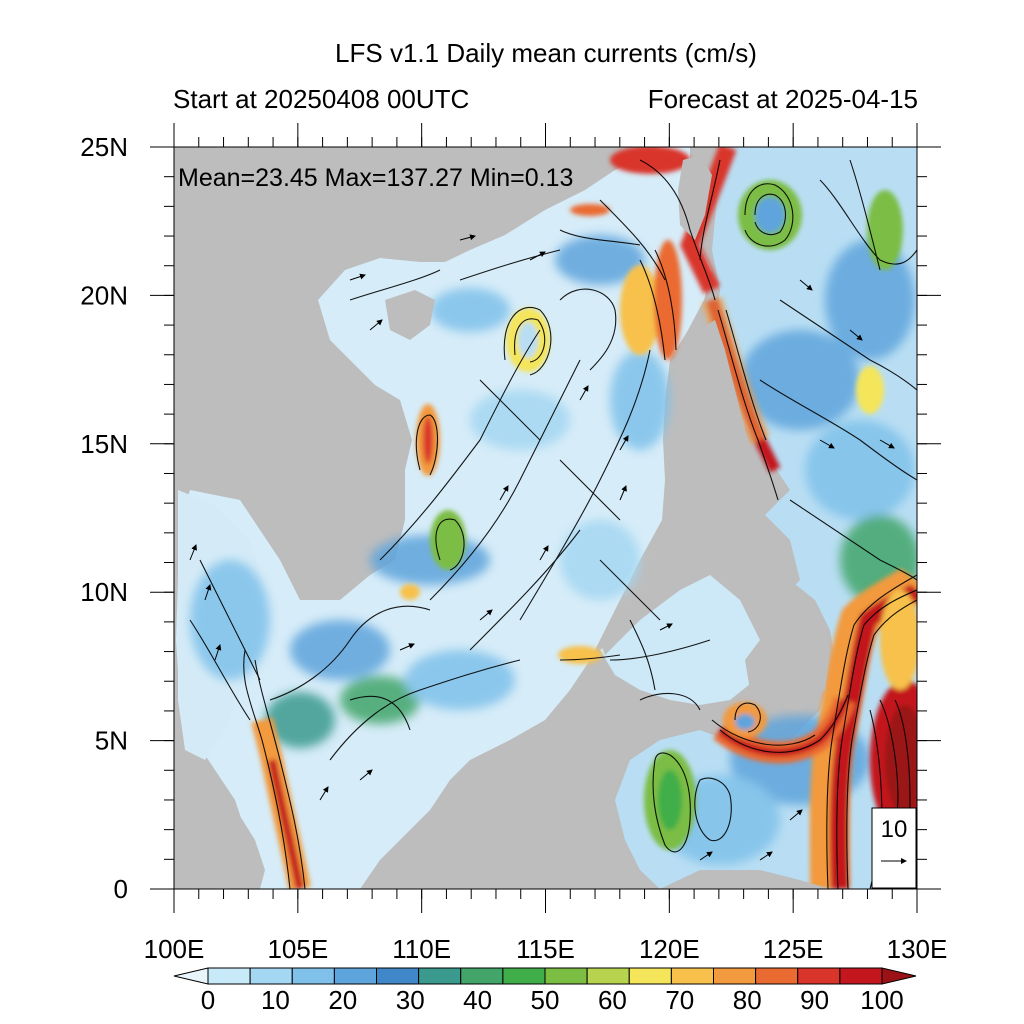 Image resolution: width=1024 pixels, height=1024 pixels. Describe the element at coordinates (297, 949) in the screenshot. I see `lon-tick-label: 105E` at that location.